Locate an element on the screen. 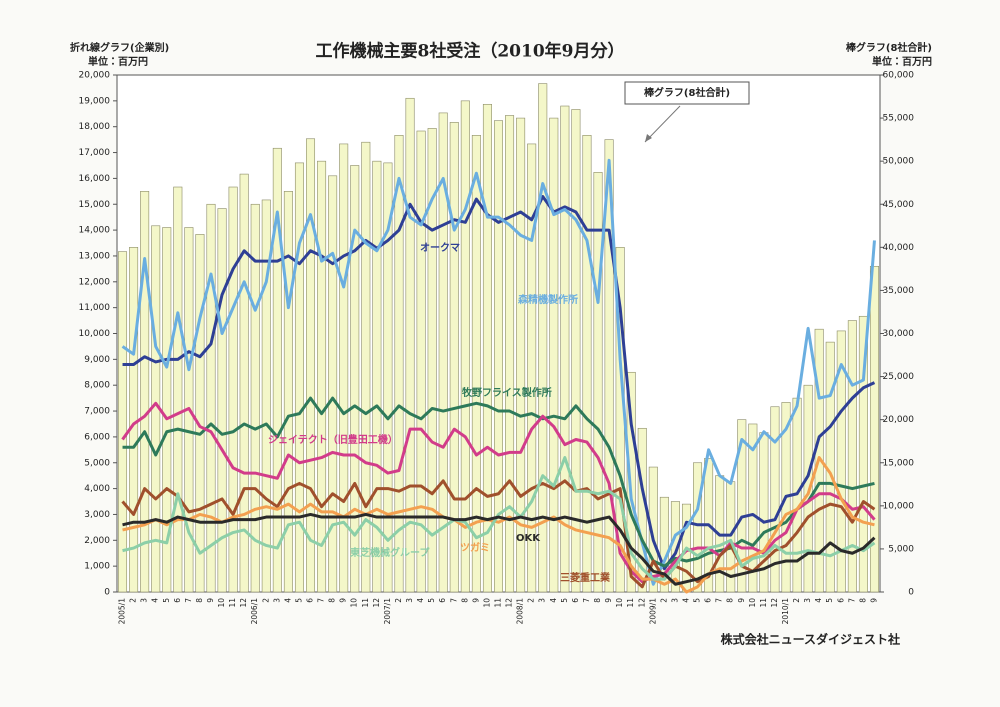 The height and width of the screenshot is (707, 1000). annotation: 棒グラフ(8社合計) is located at coordinates (687, 92).